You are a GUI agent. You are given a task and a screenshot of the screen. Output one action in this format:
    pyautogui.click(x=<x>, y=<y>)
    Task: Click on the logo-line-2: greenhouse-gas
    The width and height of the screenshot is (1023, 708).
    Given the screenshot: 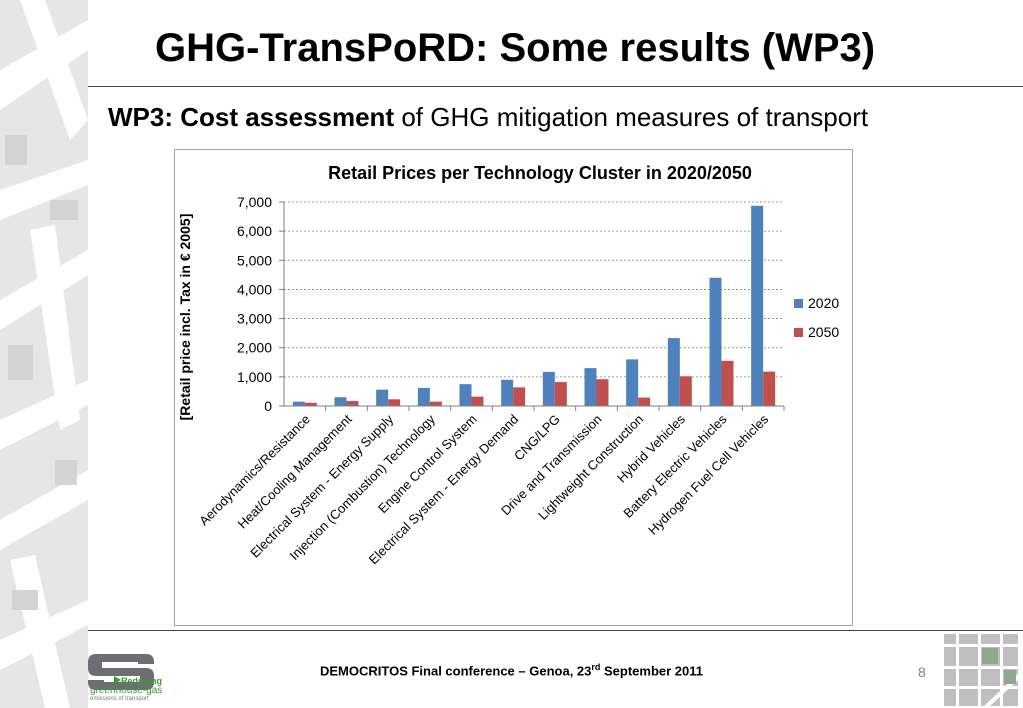 What is the action you would take?
    pyautogui.click(x=126, y=690)
    